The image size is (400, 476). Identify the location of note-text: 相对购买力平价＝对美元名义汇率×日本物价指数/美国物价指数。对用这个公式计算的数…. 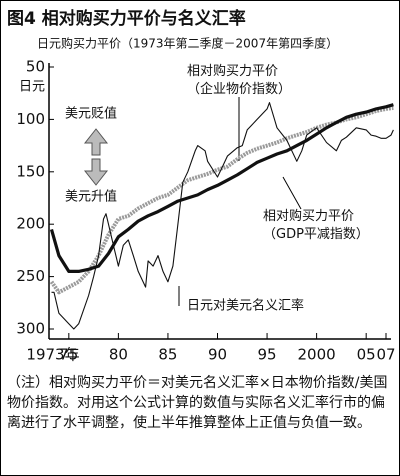
(197, 403).